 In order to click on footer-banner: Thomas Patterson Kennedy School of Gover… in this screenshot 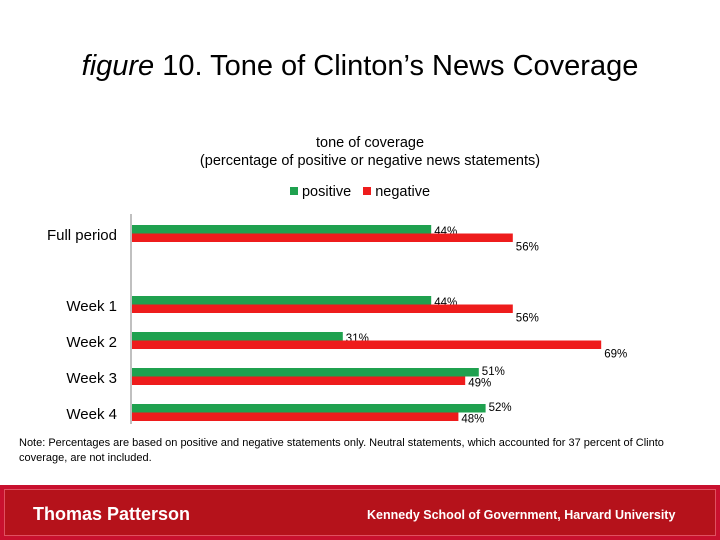, I will do `click(360, 512)`.